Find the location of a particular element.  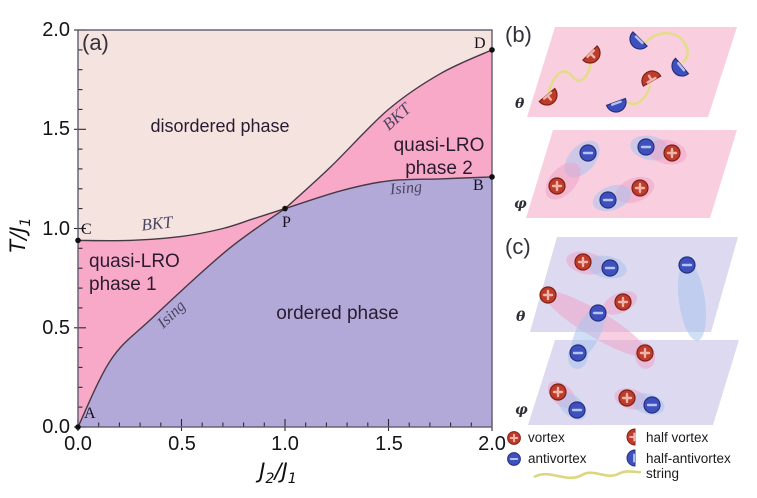

point-label-p: P is located at coordinates (286, 222).